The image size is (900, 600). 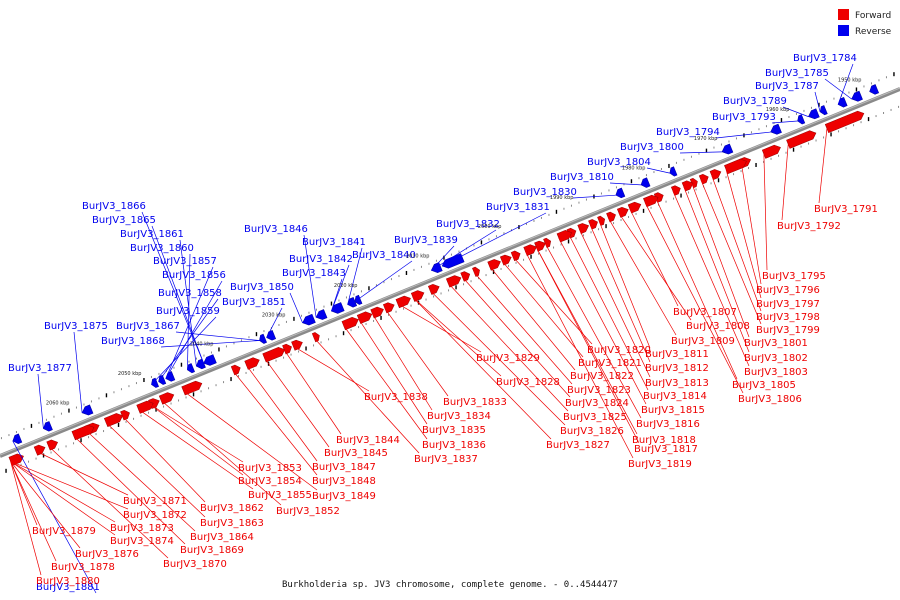 I want to click on forward-gene-label: BurJV3_1826, so click(x=592, y=431).